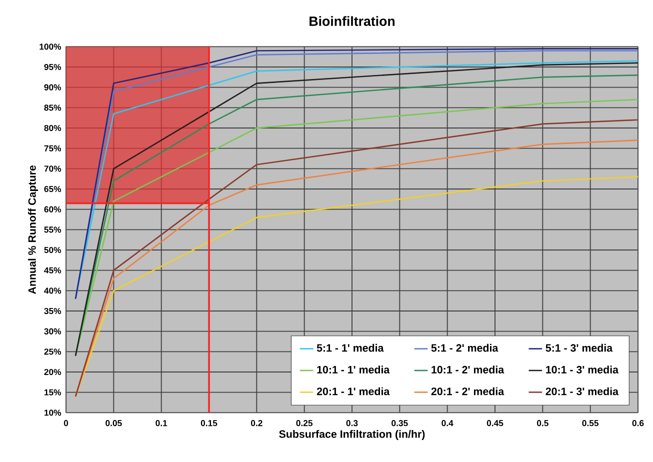  What do you see at coordinates (33, 229) in the screenshot?
I see `y-axis-title: Annual % Runoff Capture` at bounding box center [33, 229].